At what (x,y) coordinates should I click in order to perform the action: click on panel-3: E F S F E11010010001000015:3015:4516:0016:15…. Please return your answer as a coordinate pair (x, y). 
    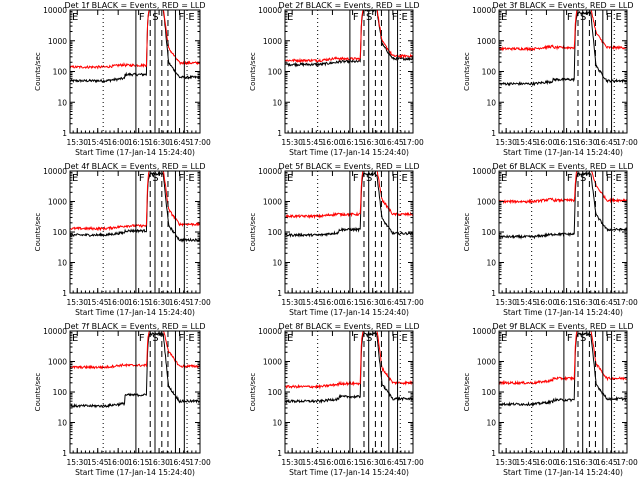
    Looking at the image, I should click on (550, 79).